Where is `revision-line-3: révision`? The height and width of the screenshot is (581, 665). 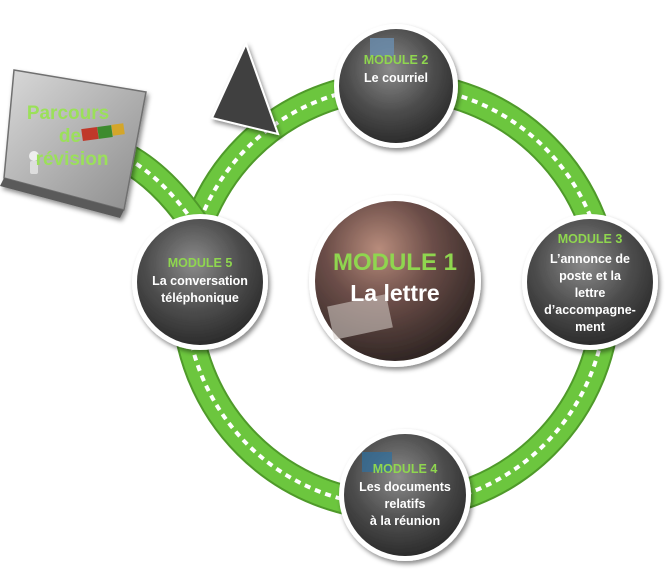 revision-line-3: révision is located at coordinates (72, 159).